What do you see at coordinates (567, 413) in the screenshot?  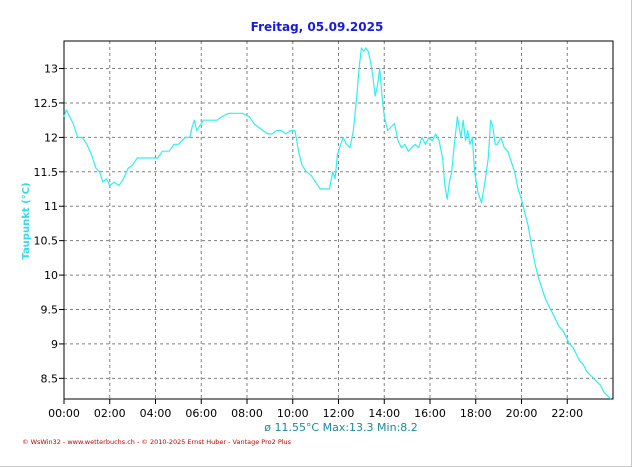 I see `x-tick-label: 22:00` at bounding box center [567, 413].